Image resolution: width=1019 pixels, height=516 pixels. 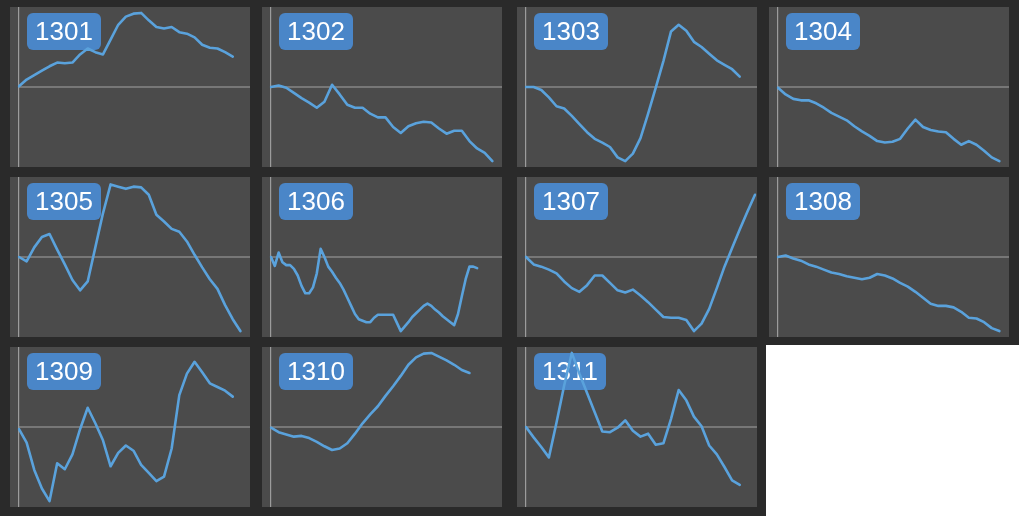 What do you see at coordinates (64, 31) in the screenshot?
I see `chart-title: 1301` at bounding box center [64, 31].